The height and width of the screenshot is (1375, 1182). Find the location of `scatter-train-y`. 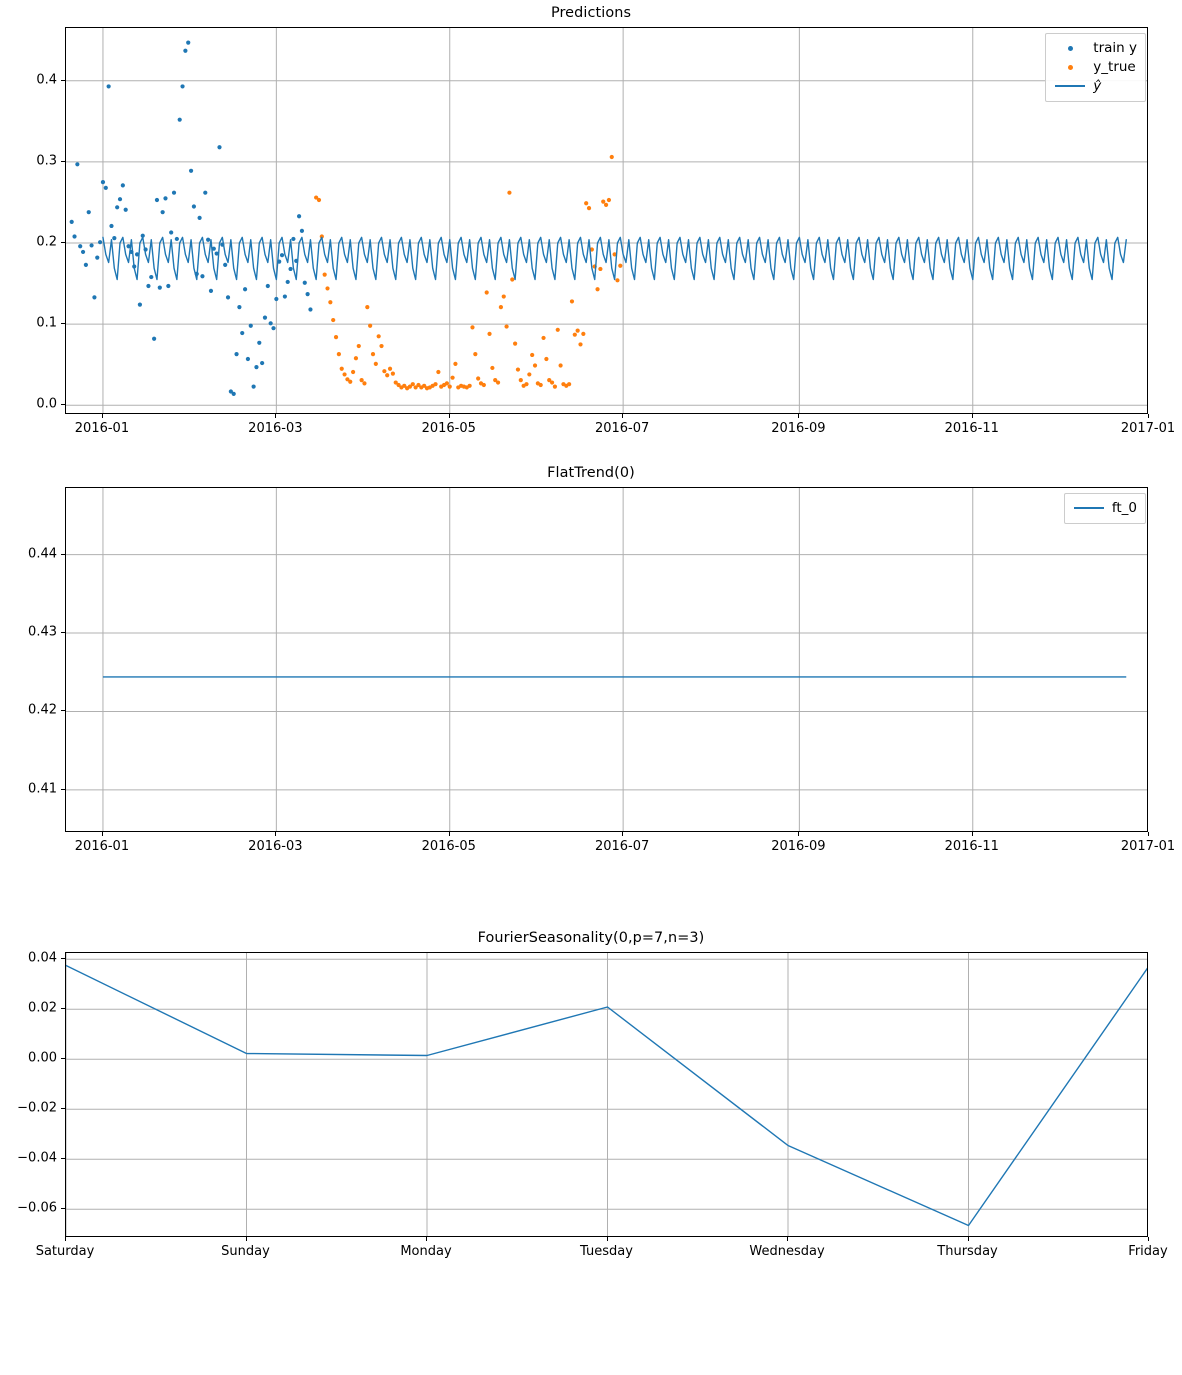

scatter-train-y is located at coordinates (191, 218).